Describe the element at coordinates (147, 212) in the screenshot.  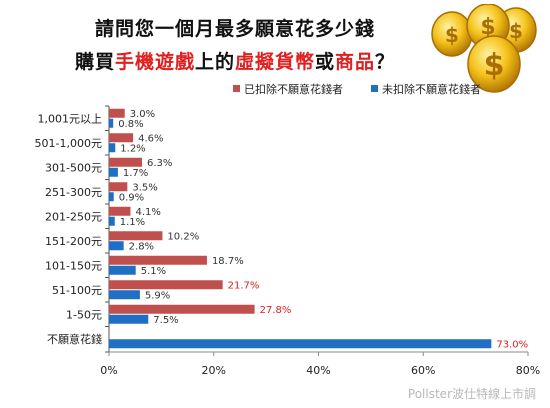
I see `data-label-series-1: 4.1%` at that location.